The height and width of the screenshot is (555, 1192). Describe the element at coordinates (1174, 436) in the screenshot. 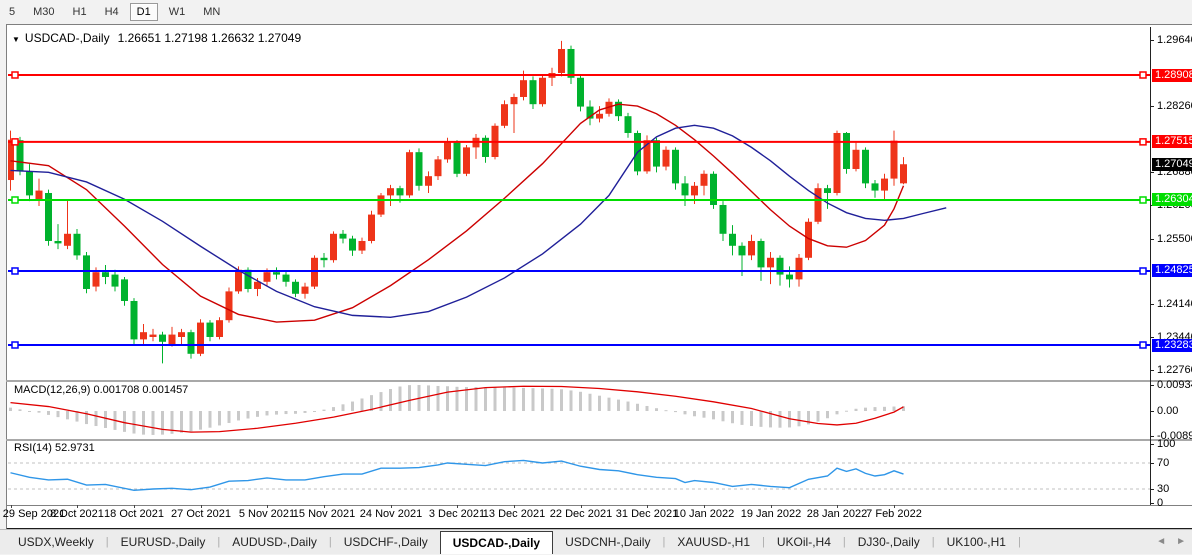

I see `macd-tick-label: -0.00890` at that location.